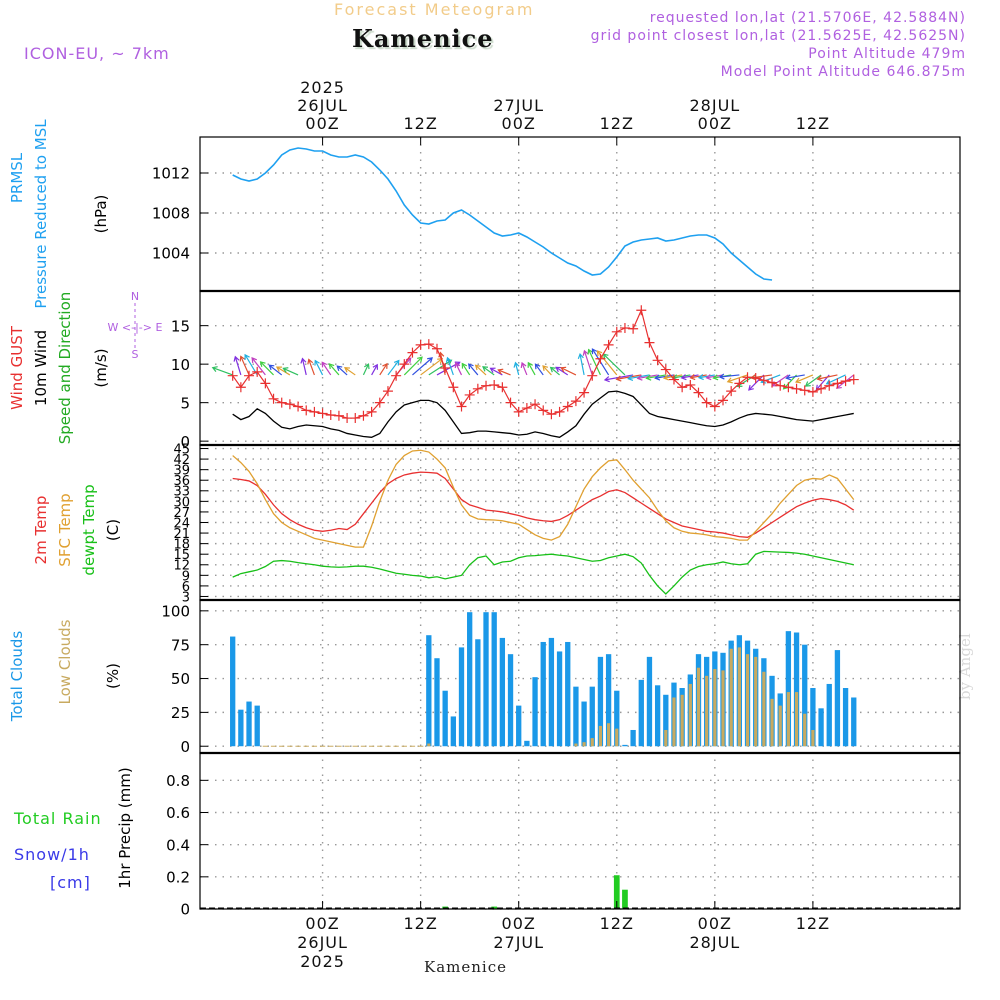 The height and width of the screenshot is (1000, 1000). What do you see at coordinates (185, 403) in the screenshot?
I see `y-tick-label: 5` at bounding box center [185, 403].